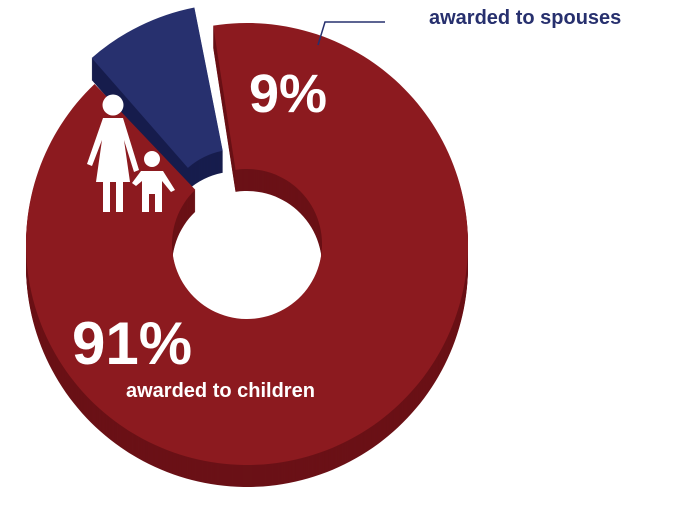 This screenshot has width=674, height=520. Describe the element at coordinates (525, 18) in the screenshot. I see `spouses-caption-label: awarded to spouses` at that location.